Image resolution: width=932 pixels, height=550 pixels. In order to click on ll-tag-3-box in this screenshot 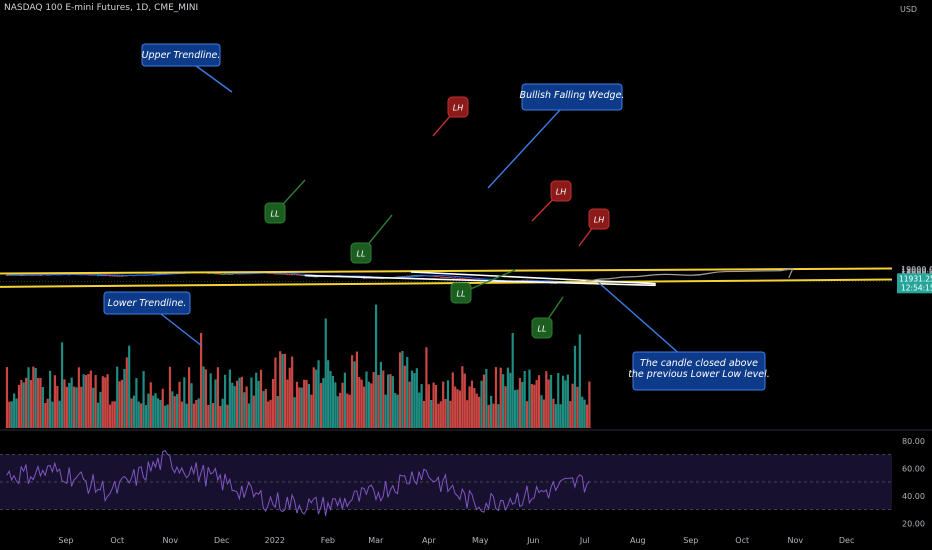, I will do `click(461, 293)`.